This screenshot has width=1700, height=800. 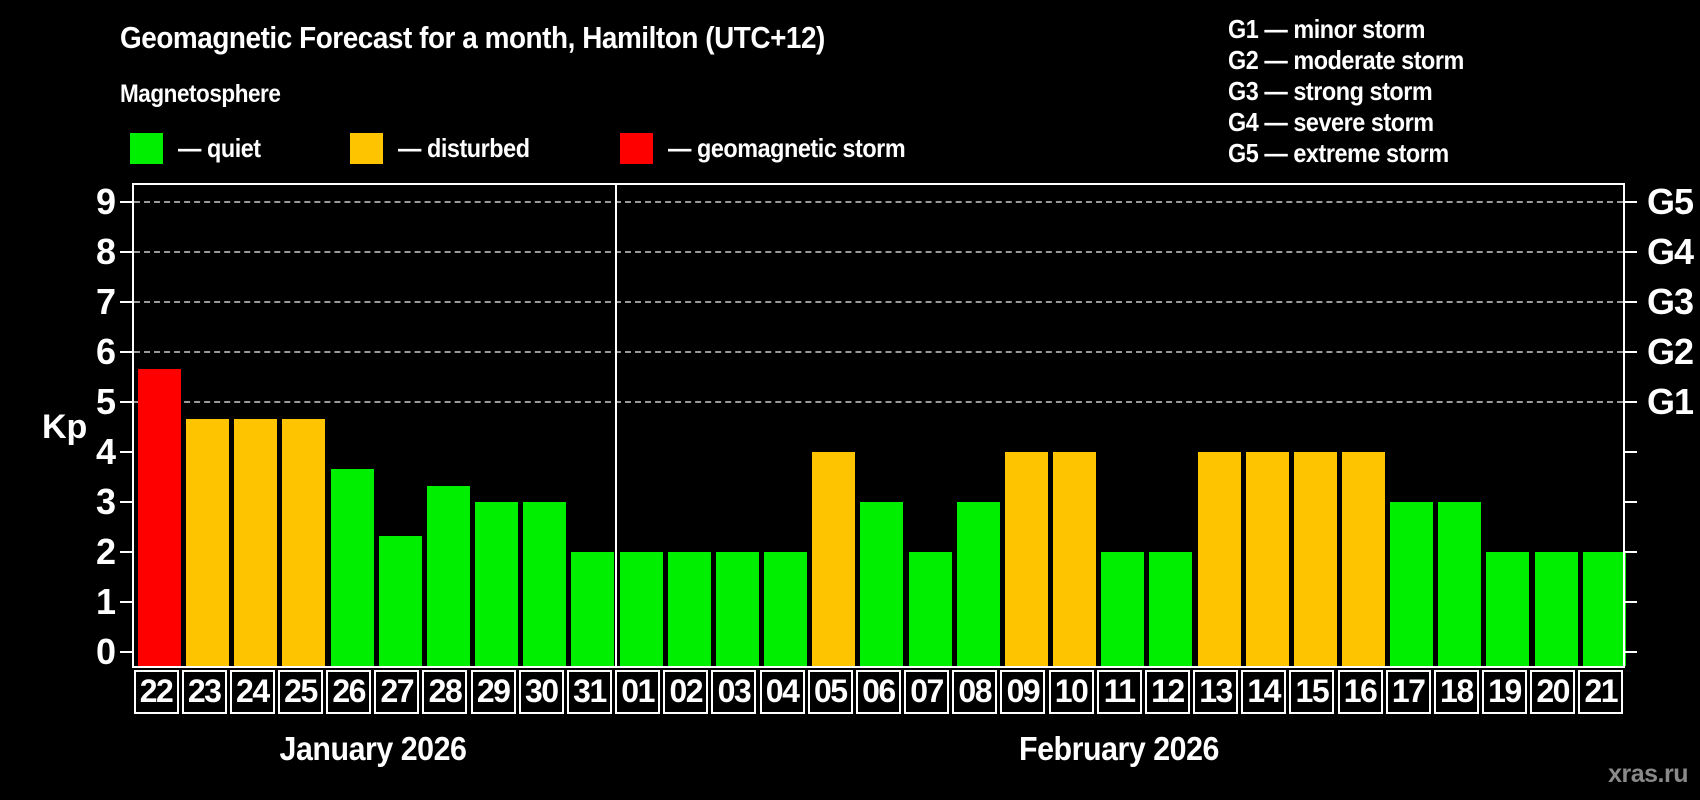 What do you see at coordinates (105, 601) in the screenshot?
I see `y-tick-label-1: 1` at bounding box center [105, 601].